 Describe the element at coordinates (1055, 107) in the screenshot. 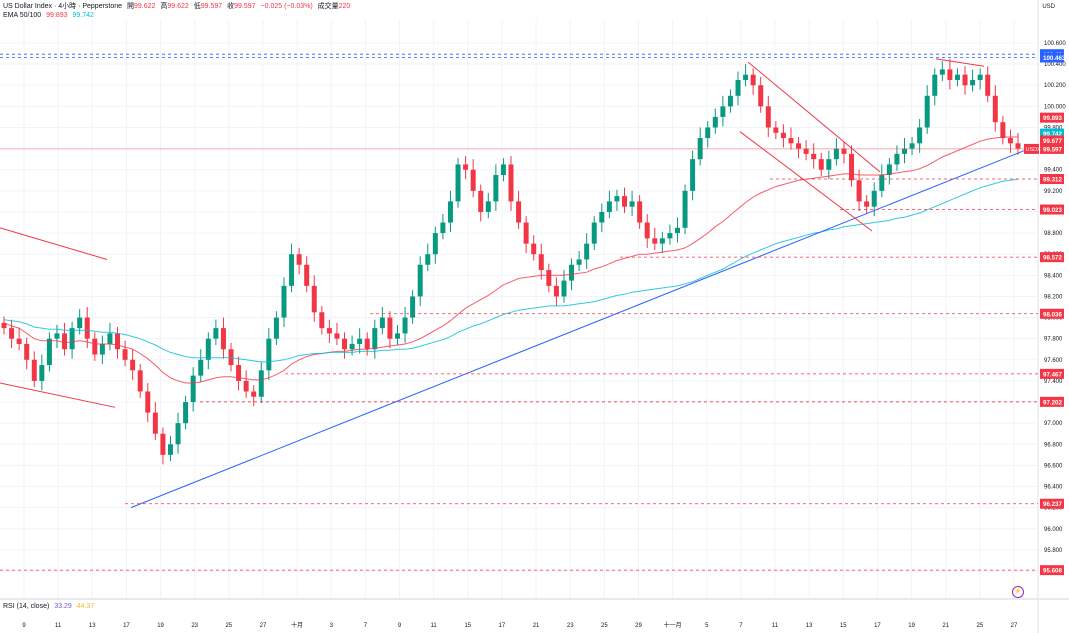

I see `y-tick-label: 100.000` at that location.